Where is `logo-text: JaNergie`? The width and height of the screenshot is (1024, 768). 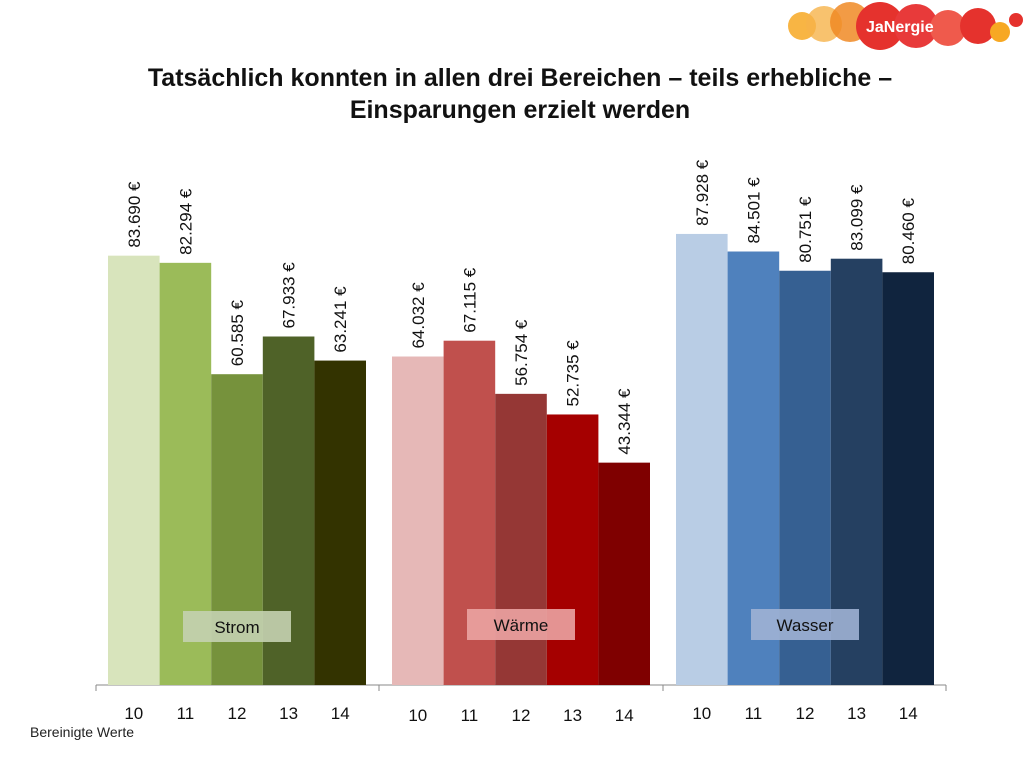 logo-text: JaNergie is located at coordinates (900, 27).